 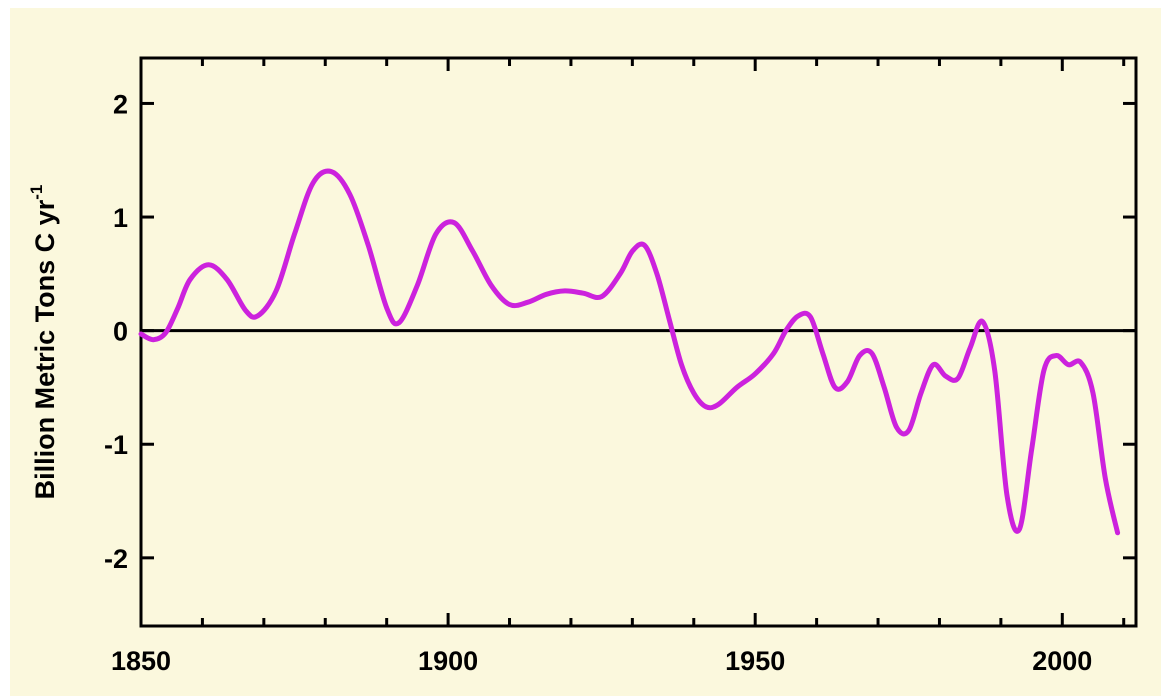 I want to click on y-tick-label: 0, so click(x=120, y=332).